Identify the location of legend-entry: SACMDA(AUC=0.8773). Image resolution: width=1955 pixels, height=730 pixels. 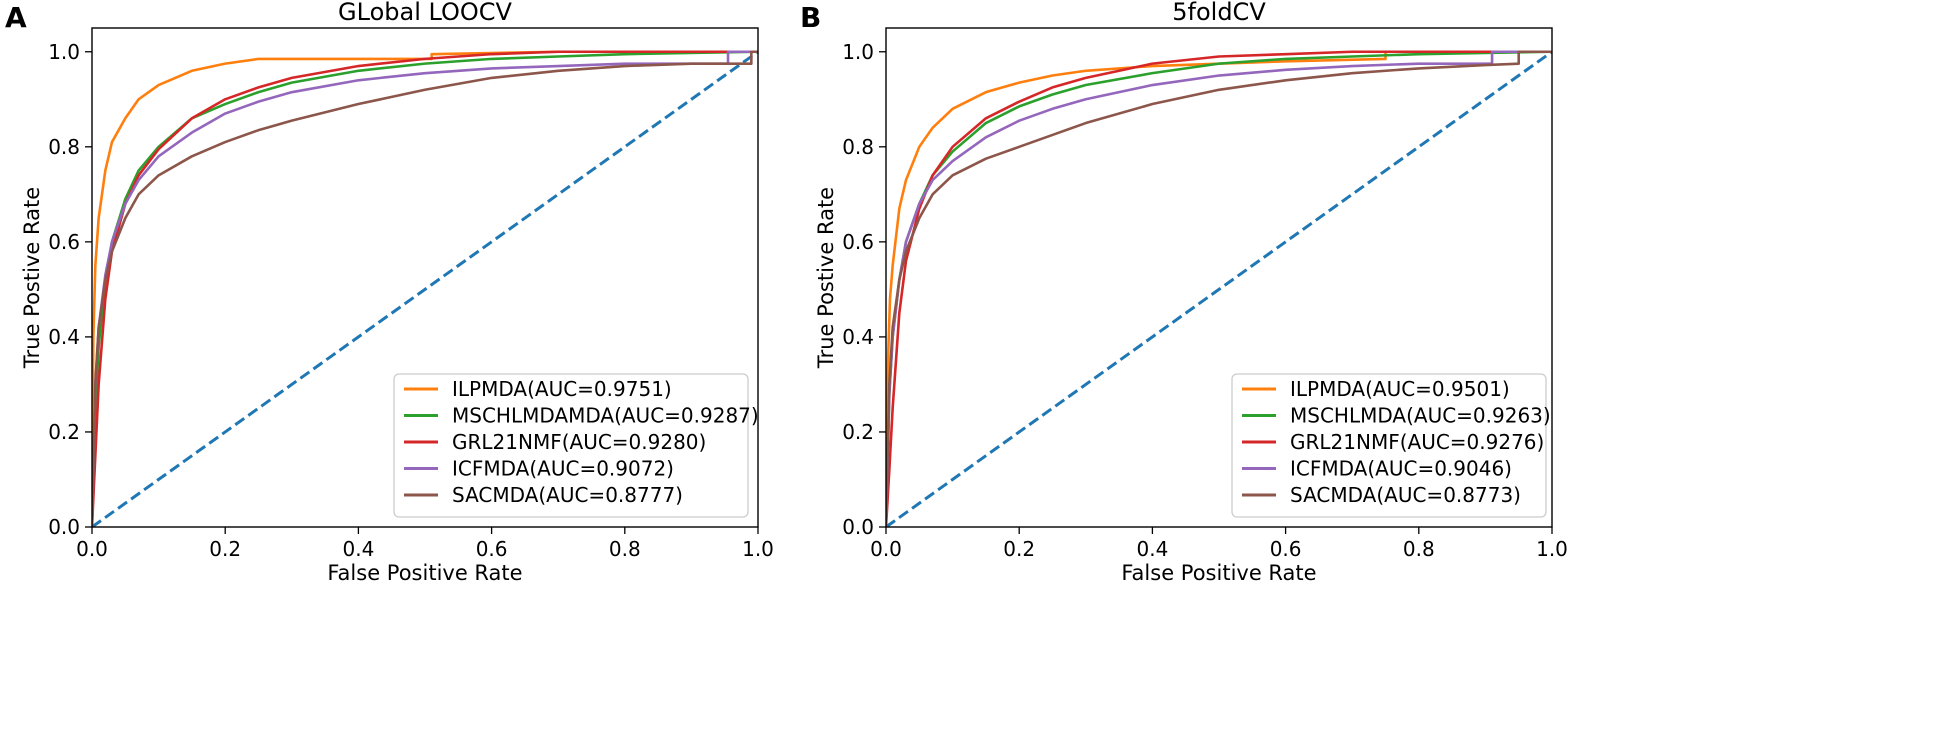
(1405, 495).